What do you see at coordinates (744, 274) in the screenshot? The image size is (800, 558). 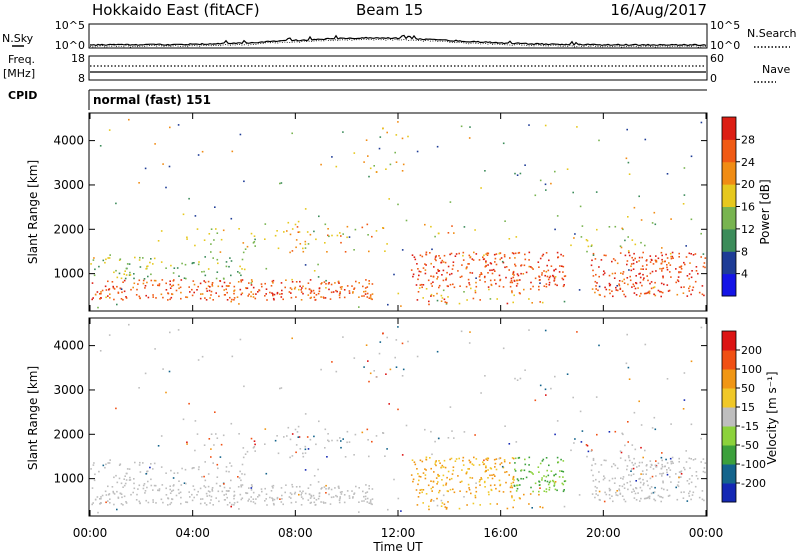 I see `power-colorbar-tick-label: 4` at bounding box center [744, 274].